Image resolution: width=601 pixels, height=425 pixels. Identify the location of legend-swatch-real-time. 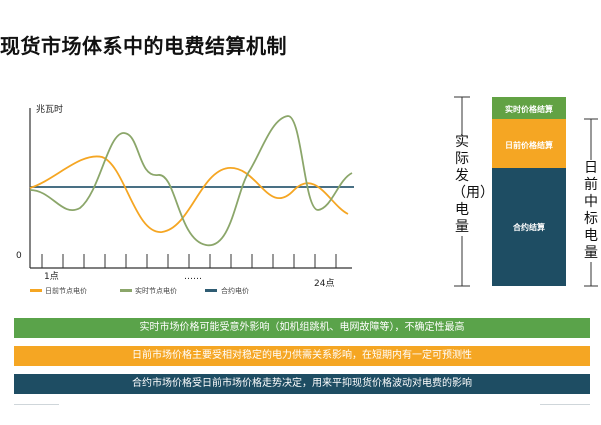
(126, 290).